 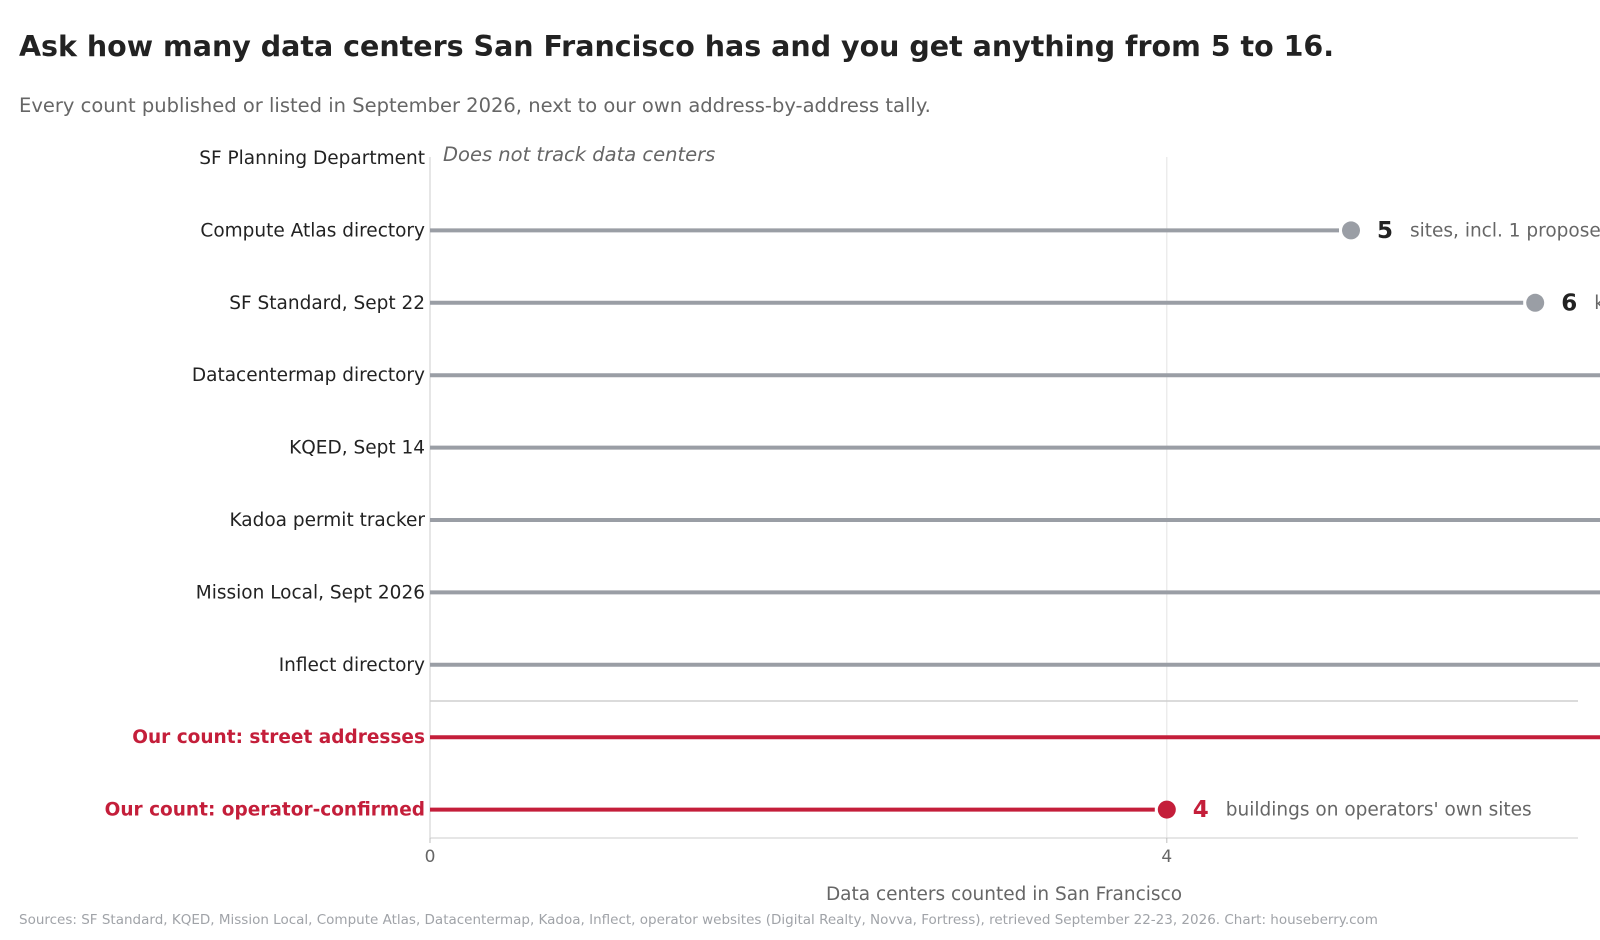 I want to click on x-tick-label: 0, so click(x=430, y=857).